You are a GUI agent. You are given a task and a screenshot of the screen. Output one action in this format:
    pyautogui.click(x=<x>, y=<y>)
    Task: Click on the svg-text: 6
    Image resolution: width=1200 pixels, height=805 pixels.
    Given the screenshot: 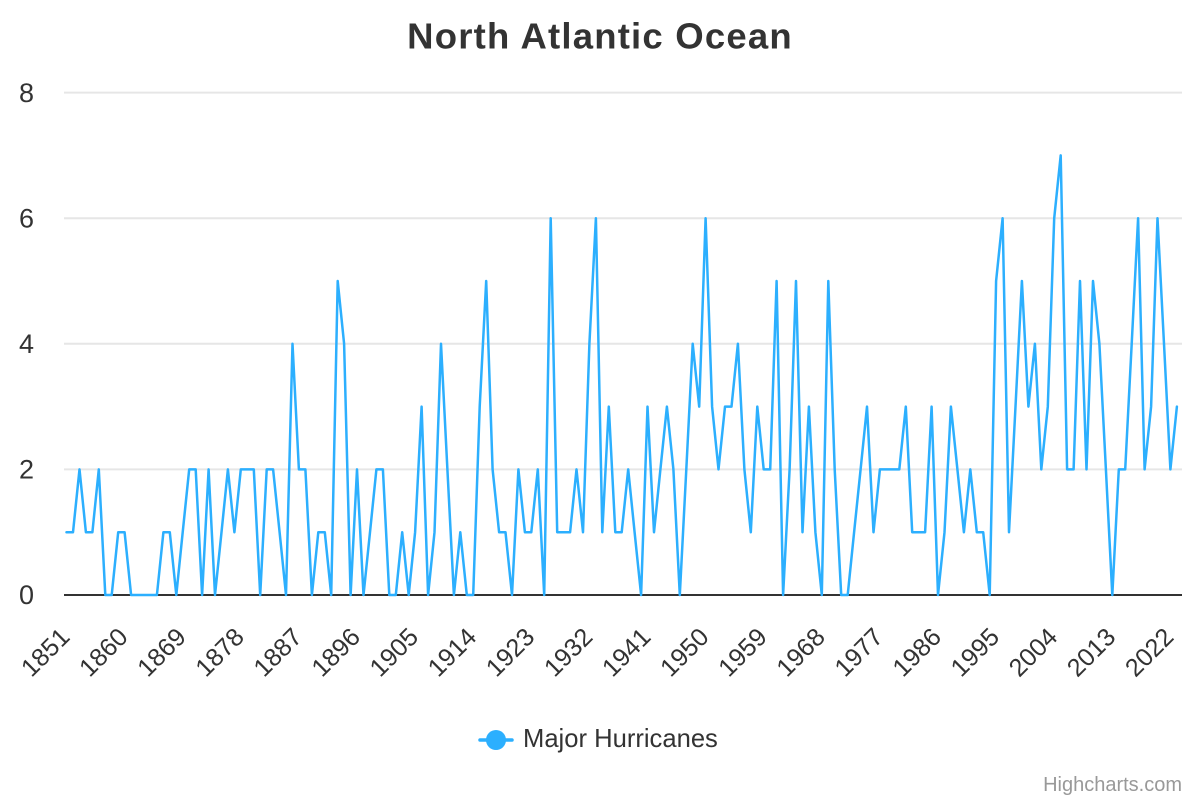 What is the action you would take?
    pyautogui.click(x=26, y=218)
    